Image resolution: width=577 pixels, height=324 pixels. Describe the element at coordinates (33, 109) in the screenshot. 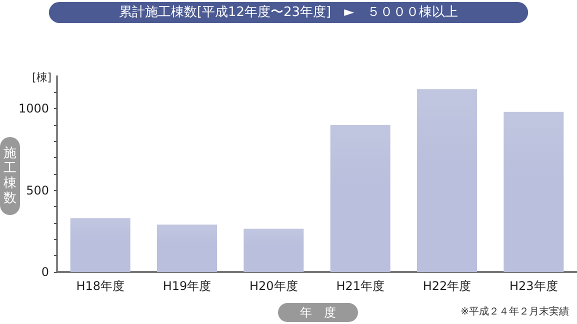

I see `y-tick-label: 1000` at that location.